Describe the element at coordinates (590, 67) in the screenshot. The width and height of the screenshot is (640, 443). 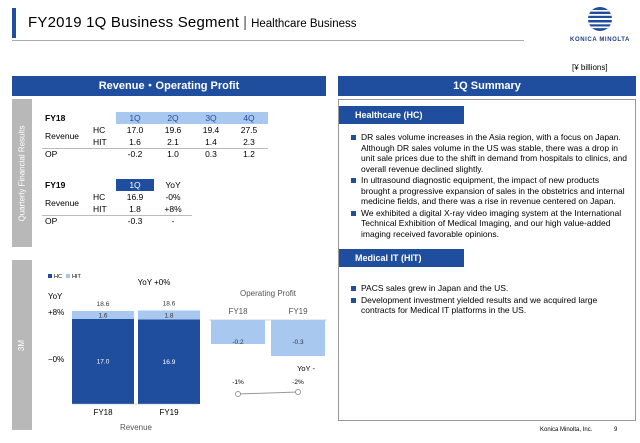
I see `unit-label: [¥ billions]` at that location.